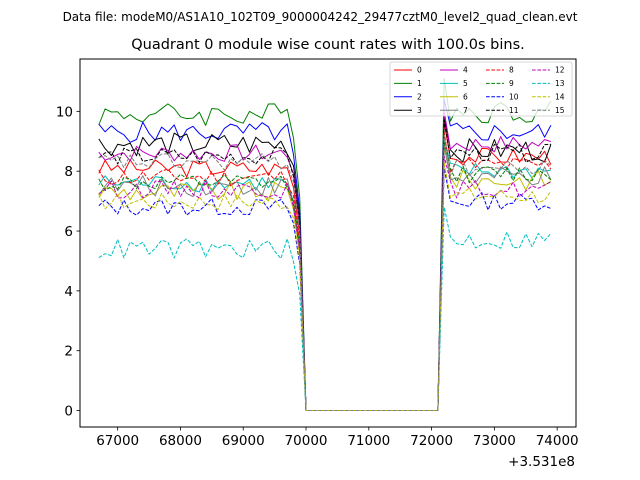 The height and width of the screenshot is (480, 640). I want to click on legend-label-4: 4, so click(465, 70).